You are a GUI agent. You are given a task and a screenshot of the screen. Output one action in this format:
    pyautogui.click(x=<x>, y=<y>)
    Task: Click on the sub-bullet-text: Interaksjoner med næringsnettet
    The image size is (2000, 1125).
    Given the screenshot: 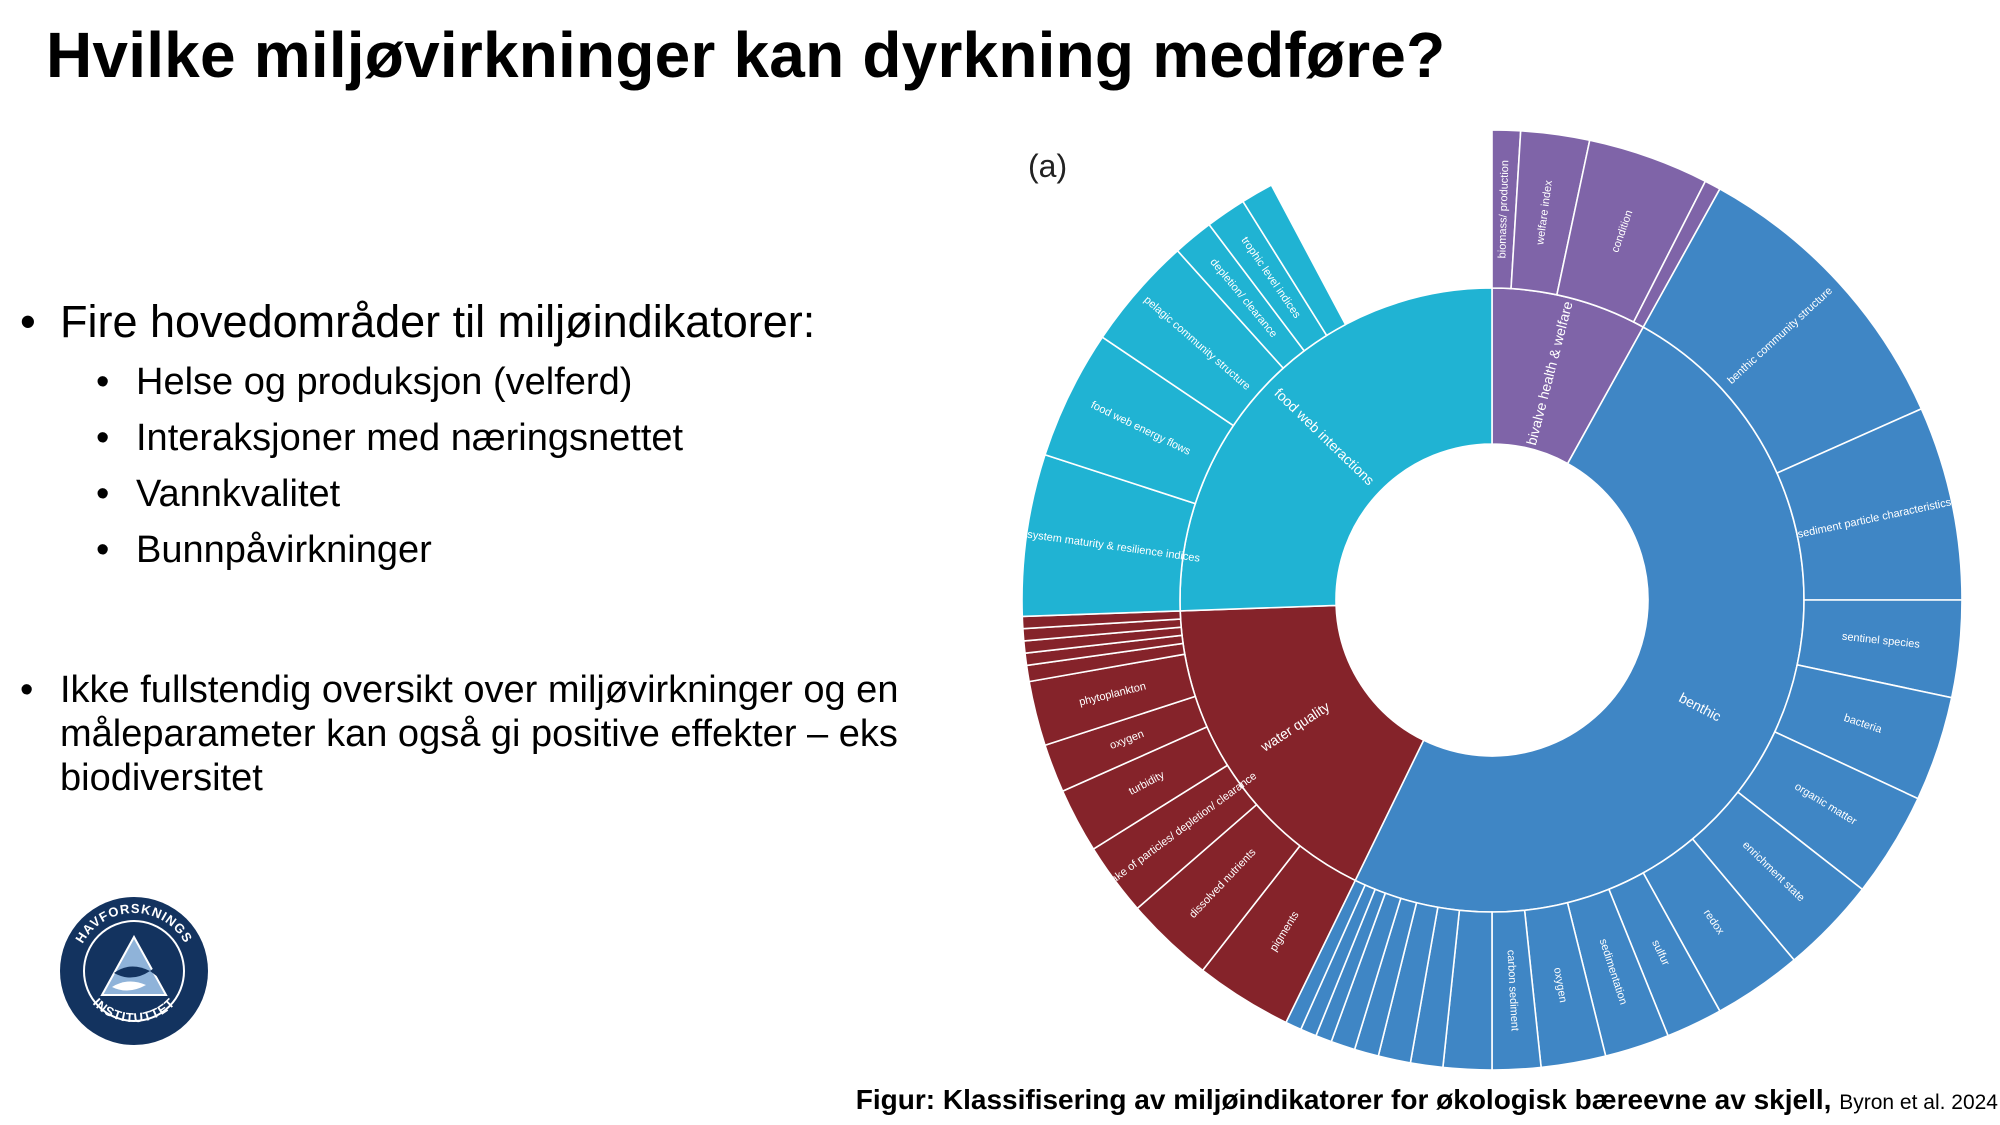 What is the action you would take?
    pyautogui.click(x=410, y=438)
    